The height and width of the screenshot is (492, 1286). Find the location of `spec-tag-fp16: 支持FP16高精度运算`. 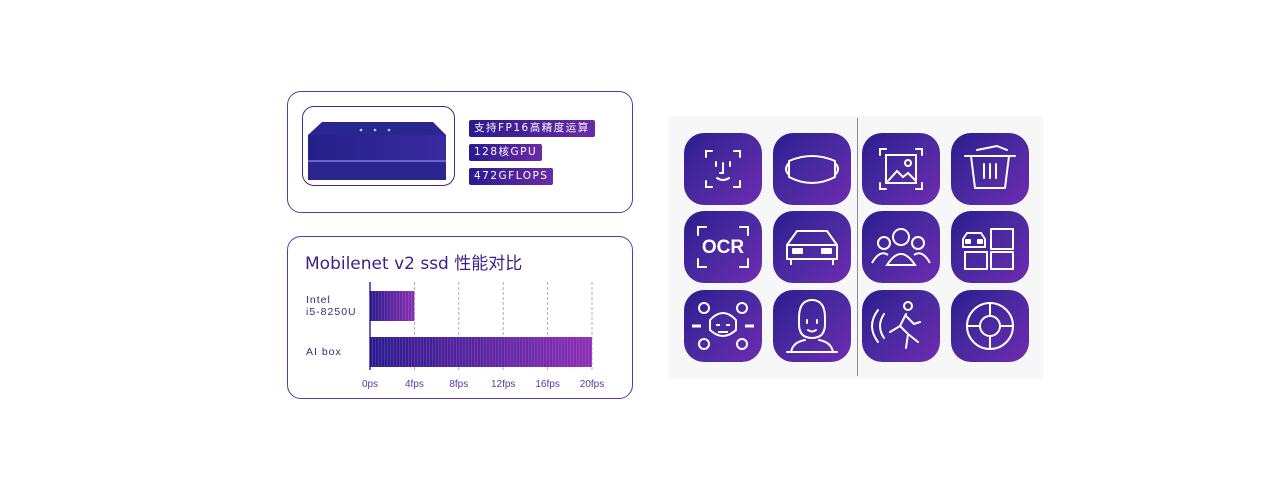

spec-tag-fp16: 支持FP16高精度运算 is located at coordinates (532, 128).